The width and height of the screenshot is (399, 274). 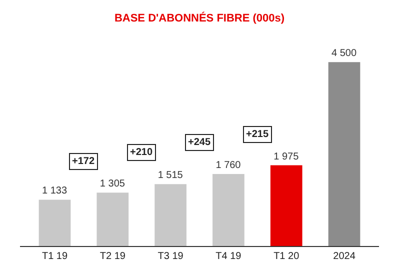 I want to click on data-label: 1 133, so click(x=55, y=191).